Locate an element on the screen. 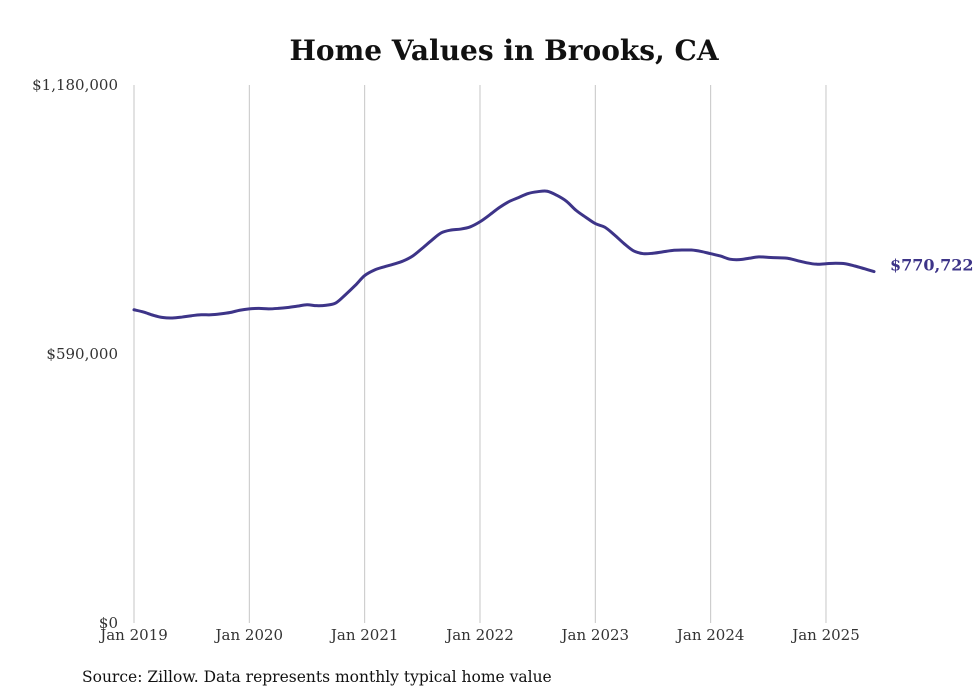 The height and width of the screenshot is (699, 980). y-axis-ticks: $0 $590,000 $1,180,000 is located at coordinates (75, 354).